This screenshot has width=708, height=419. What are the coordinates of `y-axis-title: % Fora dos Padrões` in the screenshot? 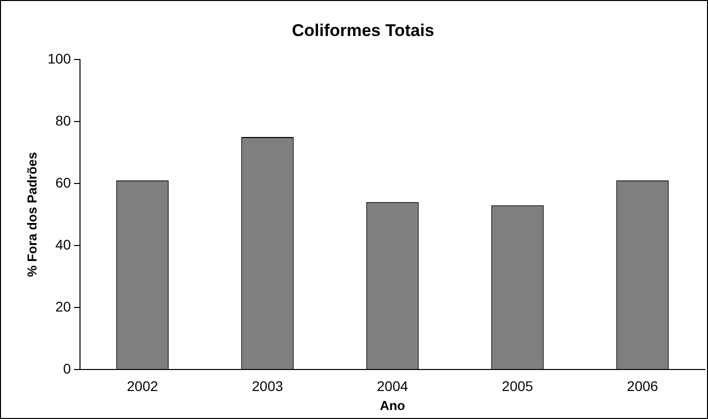 It's located at (32, 214).